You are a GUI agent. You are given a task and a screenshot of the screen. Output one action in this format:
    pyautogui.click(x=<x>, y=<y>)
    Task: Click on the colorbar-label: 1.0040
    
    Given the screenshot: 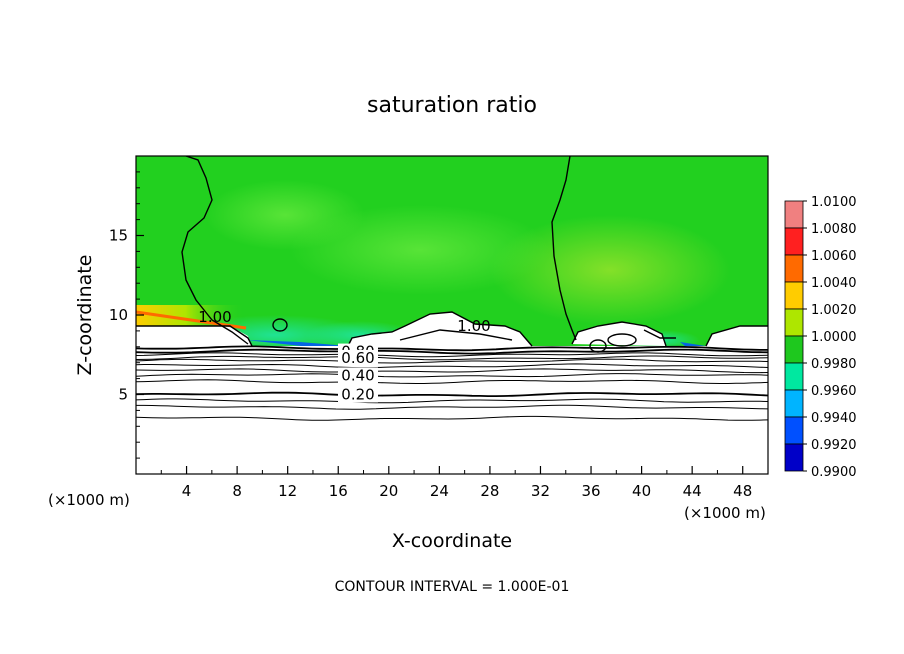 What is the action you would take?
    pyautogui.click(x=834, y=283)
    